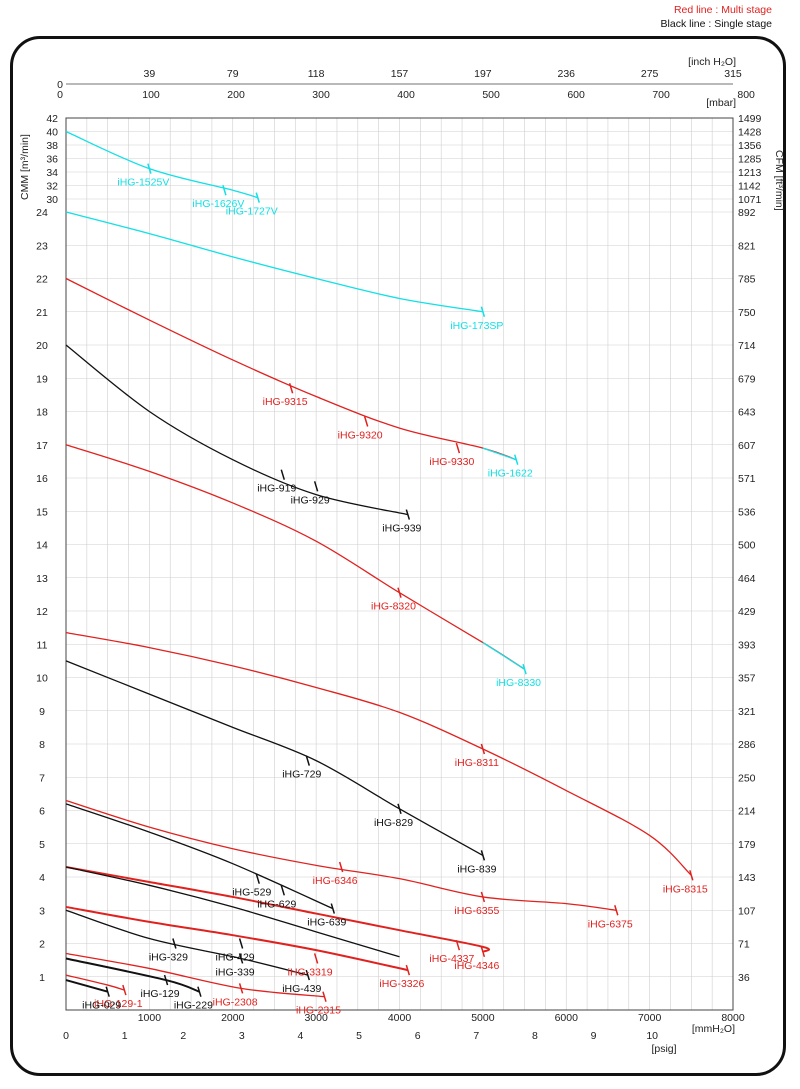 The image size is (800, 1089). What do you see at coordinates (168, 958) in the screenshot?
I see `curve-label: iHG-329` at bounding box center [168, 958].